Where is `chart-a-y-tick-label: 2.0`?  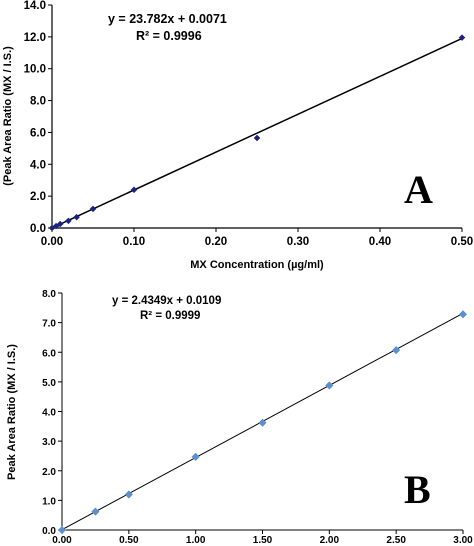
chart-a-y-tick-label: 2.0 is located at coordinates (38, 197).